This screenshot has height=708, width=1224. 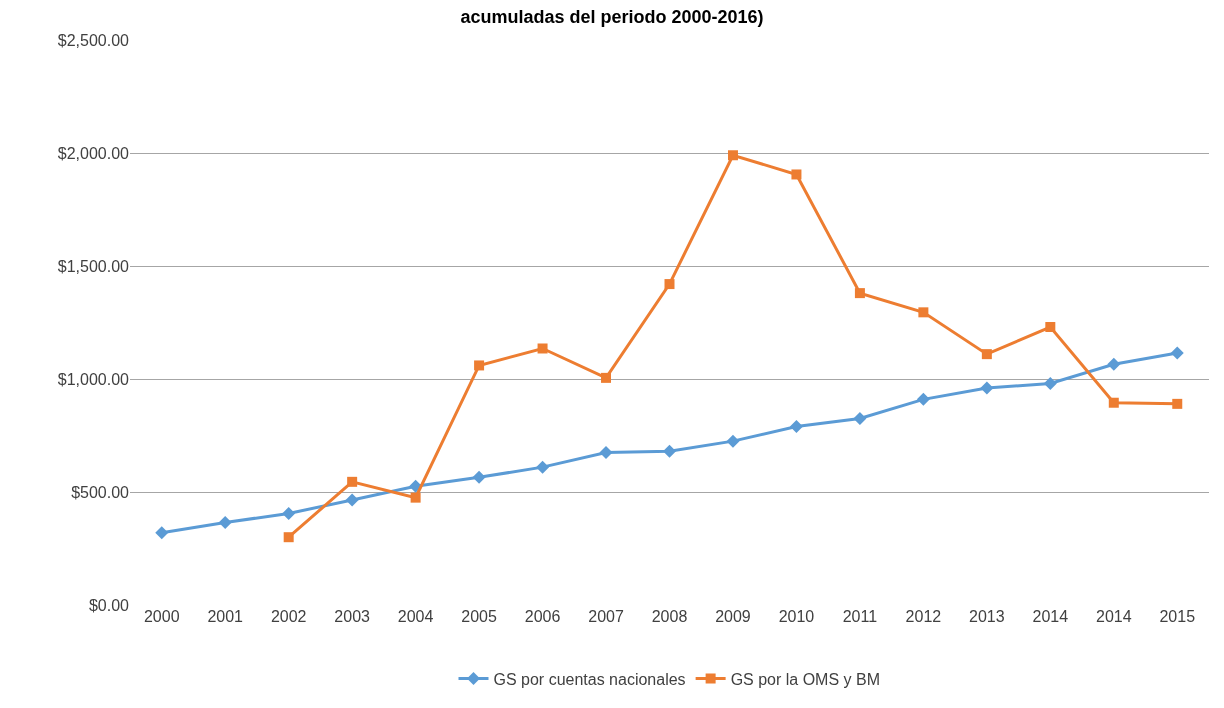 I want to click on x-tick-label: 2005, so click(x=479, y=616).